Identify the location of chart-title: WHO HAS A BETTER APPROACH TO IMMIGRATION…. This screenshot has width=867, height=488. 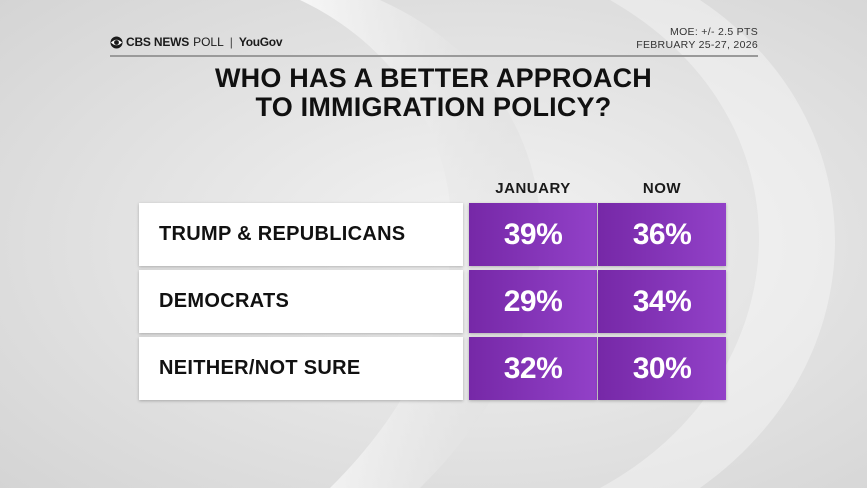
(433, 93).